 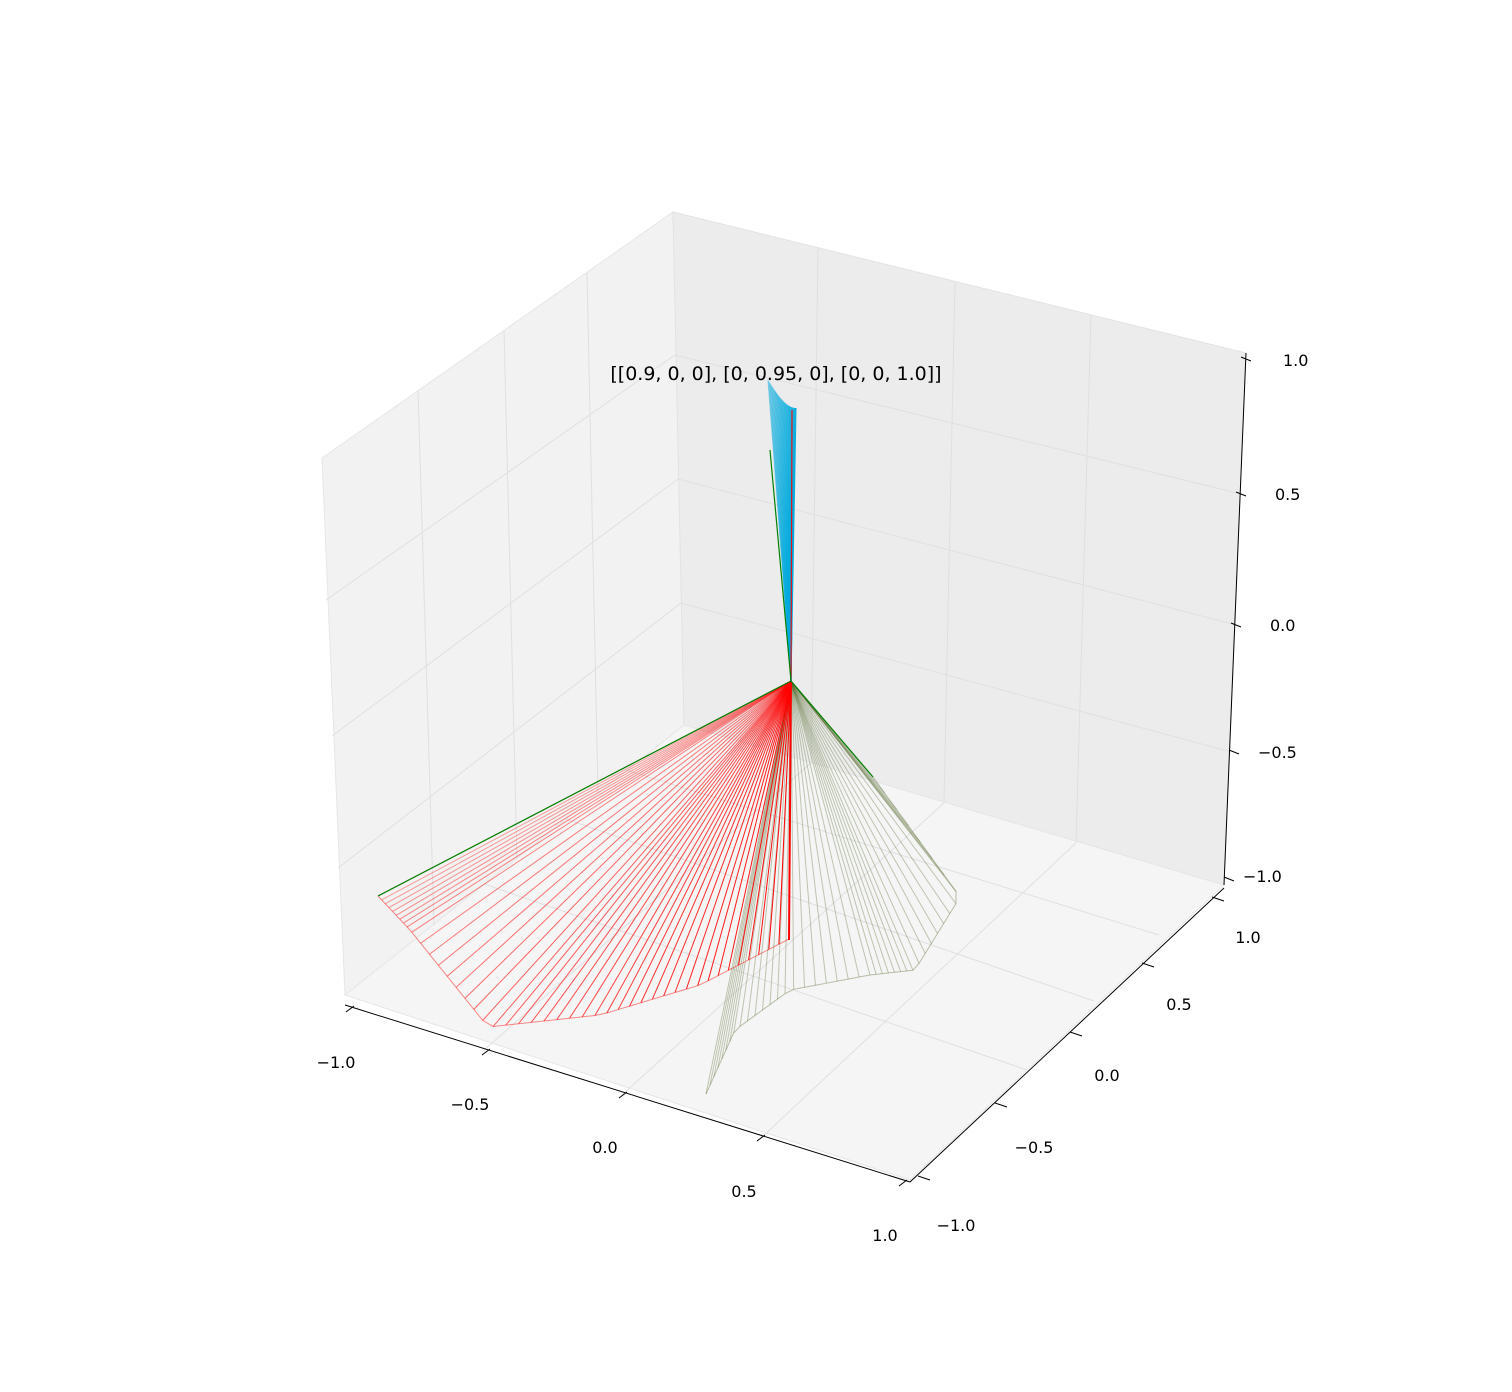 I want to click on y-axis-line, so click(x=1067, y=1035).